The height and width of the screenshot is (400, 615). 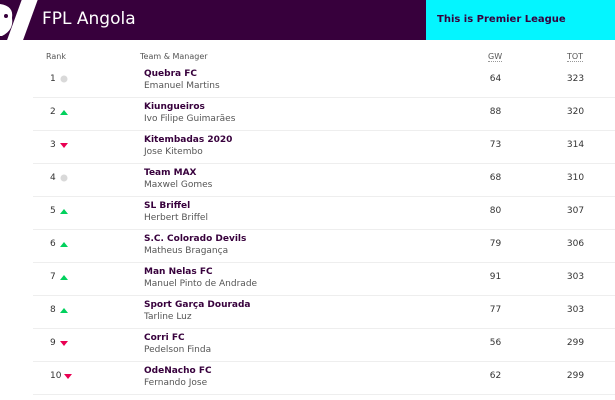 What do you see at coordinates (575, 211) in the screenshot?
I see `total-points: 307` at bounding box center [575, 211].